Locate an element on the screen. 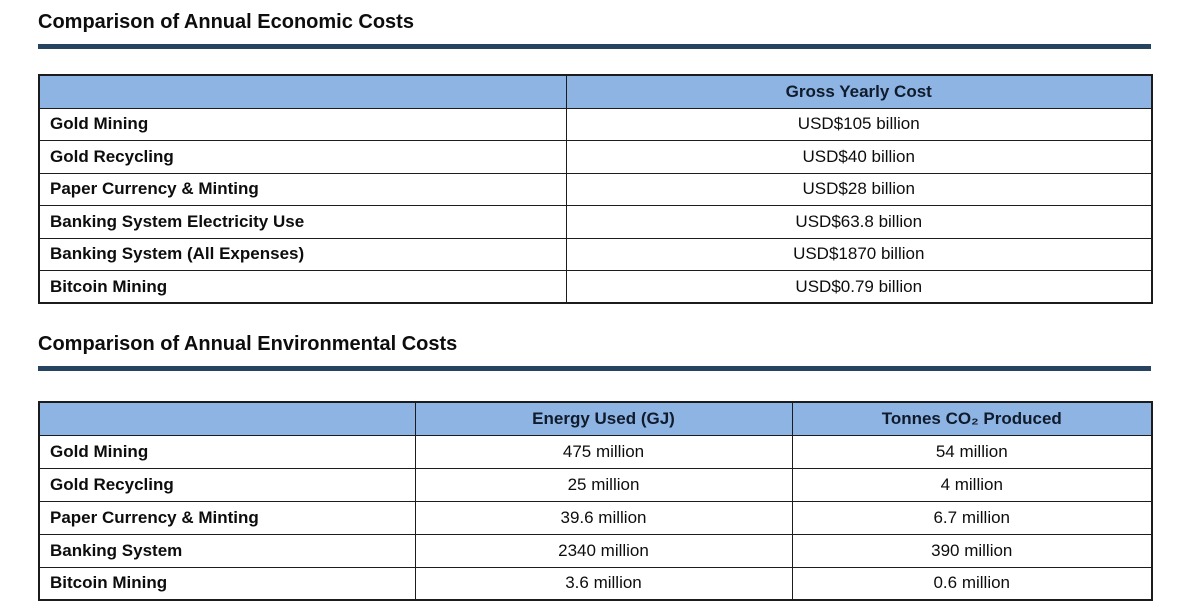 Image resolution: width=1199 pixels, height=613 pixels. table-header-row: Gross Yearly Cost is located at coordinates (595, 91).